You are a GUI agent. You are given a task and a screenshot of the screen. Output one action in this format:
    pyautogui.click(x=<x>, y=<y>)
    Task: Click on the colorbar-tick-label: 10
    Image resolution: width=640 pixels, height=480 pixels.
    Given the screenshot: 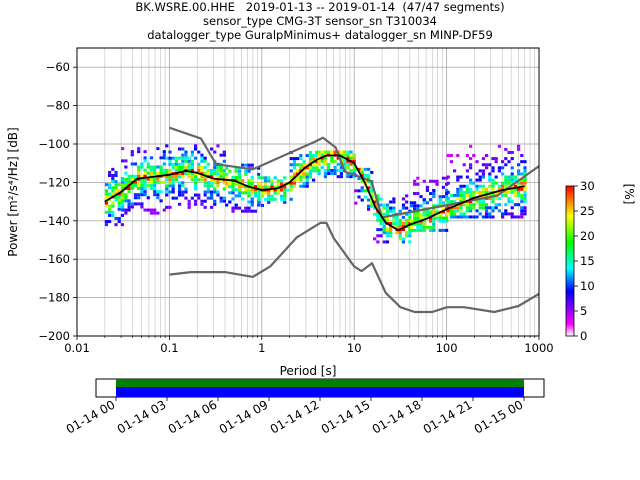 What is the action you would take?
    pyautogui.click(x=587, y=286)
    